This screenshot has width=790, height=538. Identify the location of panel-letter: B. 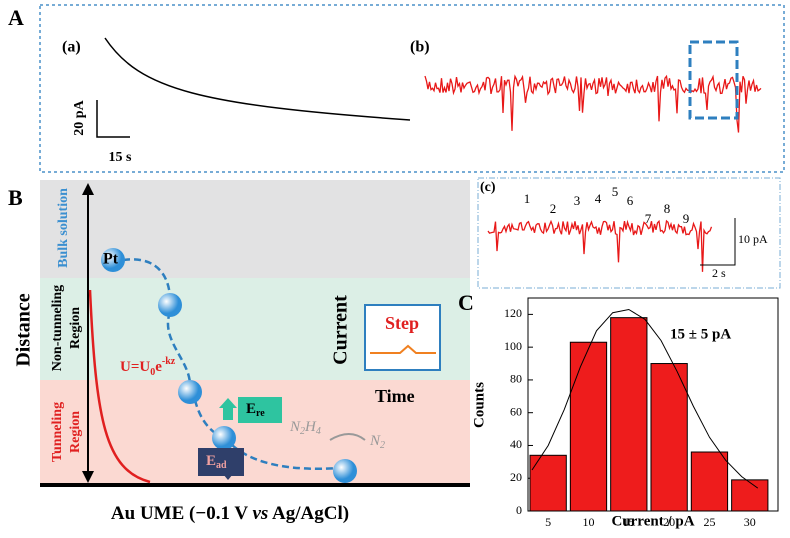
(15, 197).